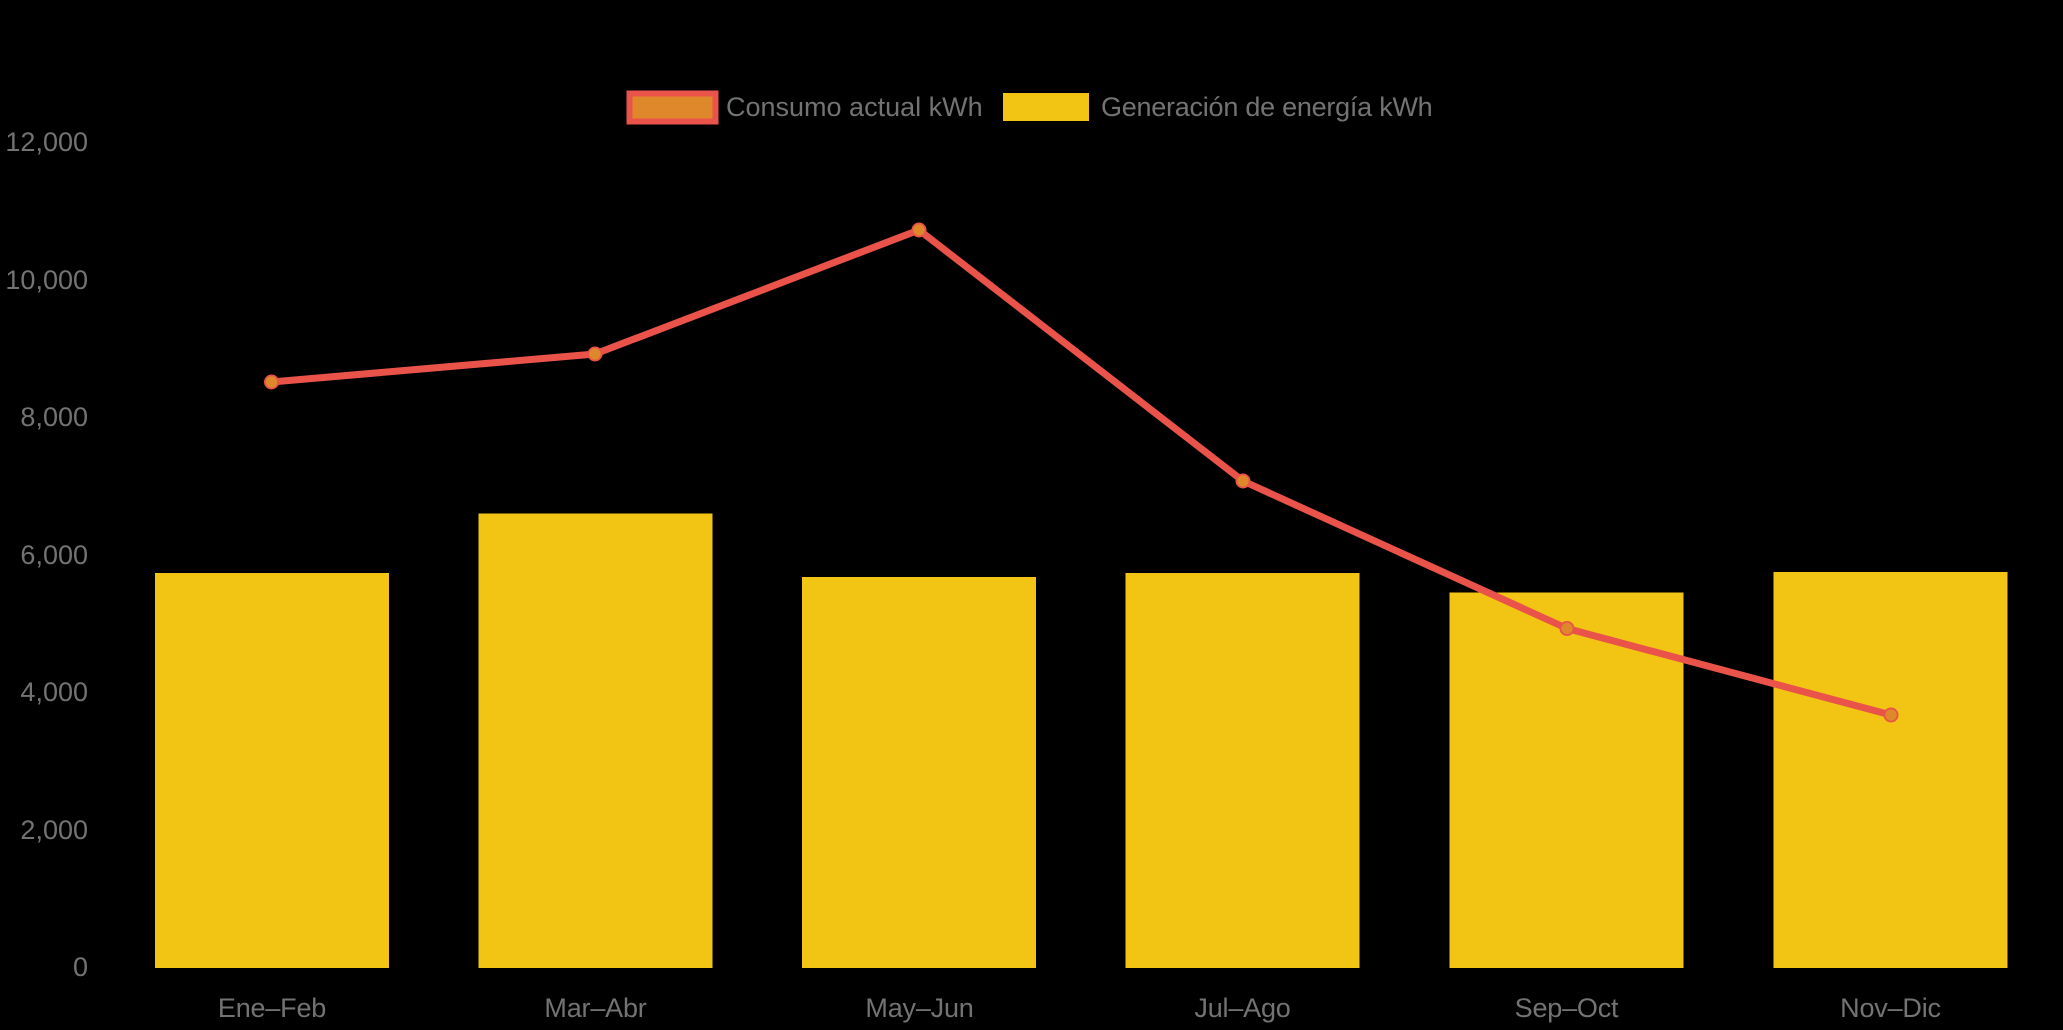  What do you see at coordinates (919, 1008) in the screenshot?
I see `svg-text: May–Jun` at bounding box center [919, 1008].